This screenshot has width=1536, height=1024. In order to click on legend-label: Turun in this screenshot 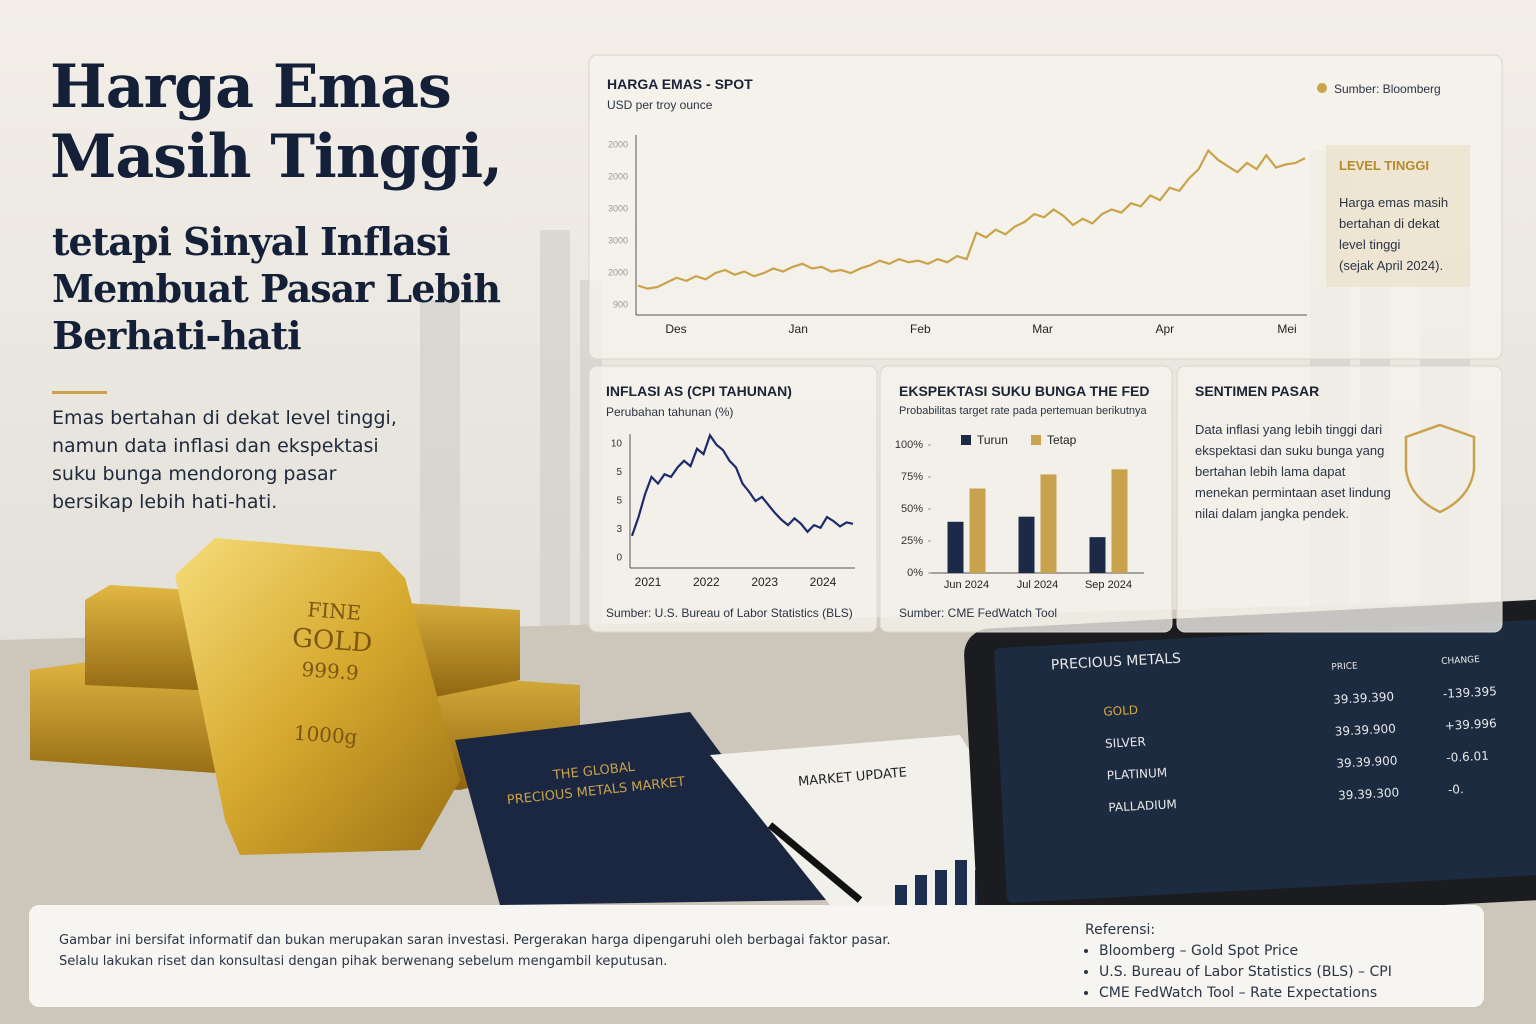, I will do `click(992, 440)`.